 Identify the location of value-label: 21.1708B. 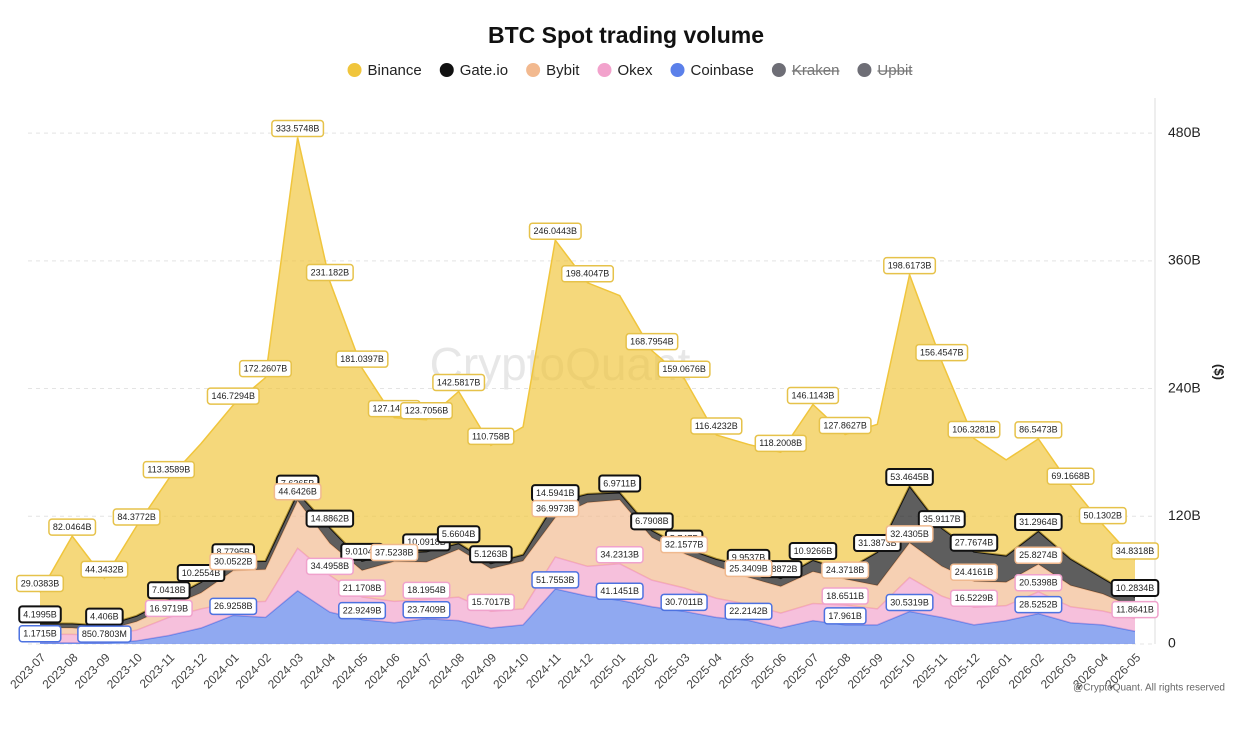
(362, 588).